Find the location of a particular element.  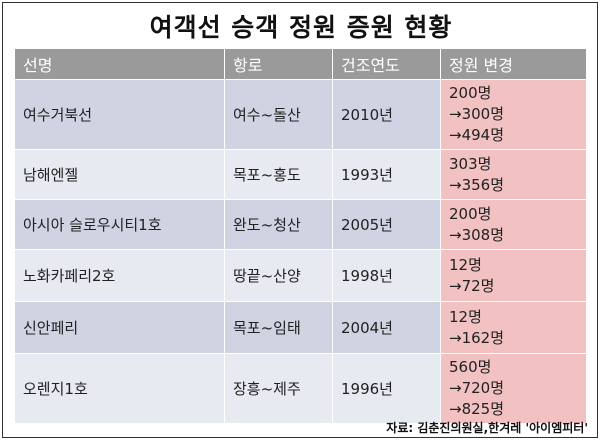

route-cell: 목포~임태 is located at coordinates (278, 327).